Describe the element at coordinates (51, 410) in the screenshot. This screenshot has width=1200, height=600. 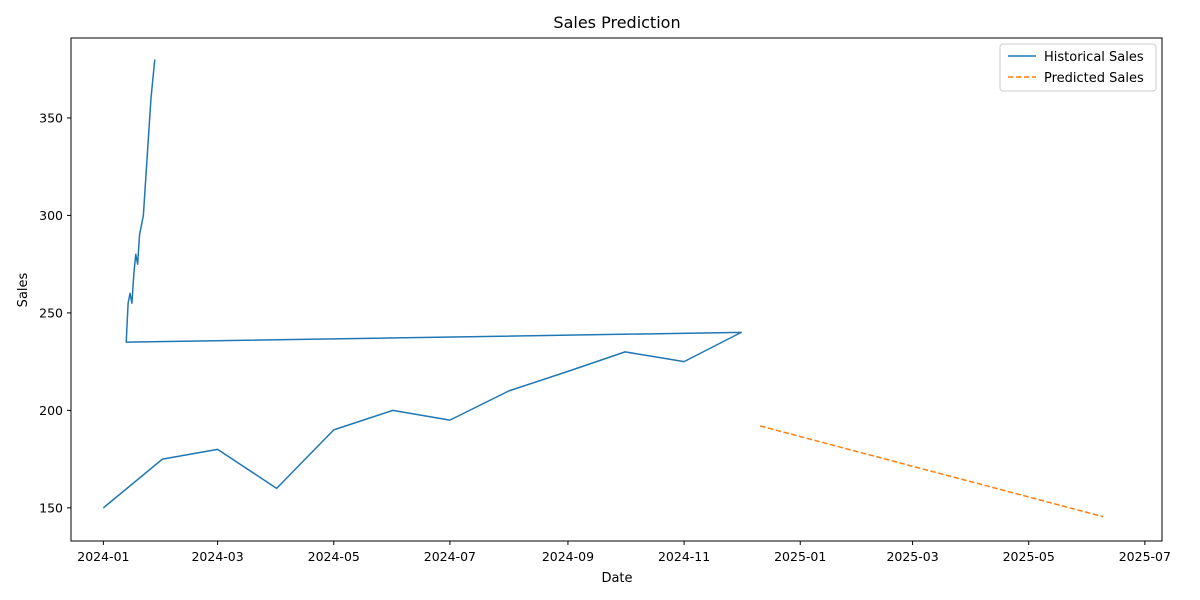
I see `y-tick-label: 200` at that location.